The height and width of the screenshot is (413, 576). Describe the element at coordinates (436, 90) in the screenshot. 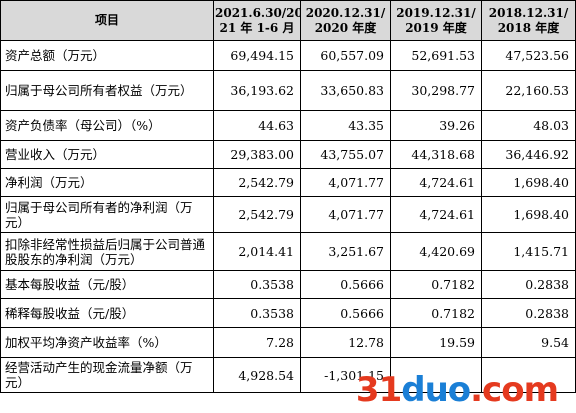

I see `cell-value: 30,298.77` at that location.